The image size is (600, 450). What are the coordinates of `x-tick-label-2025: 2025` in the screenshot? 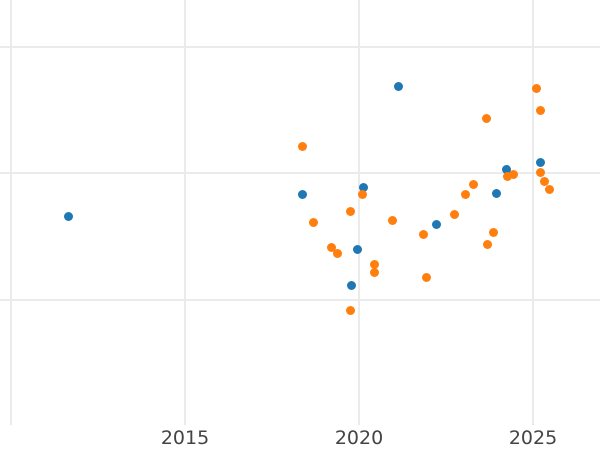 It's located at (533, 438).